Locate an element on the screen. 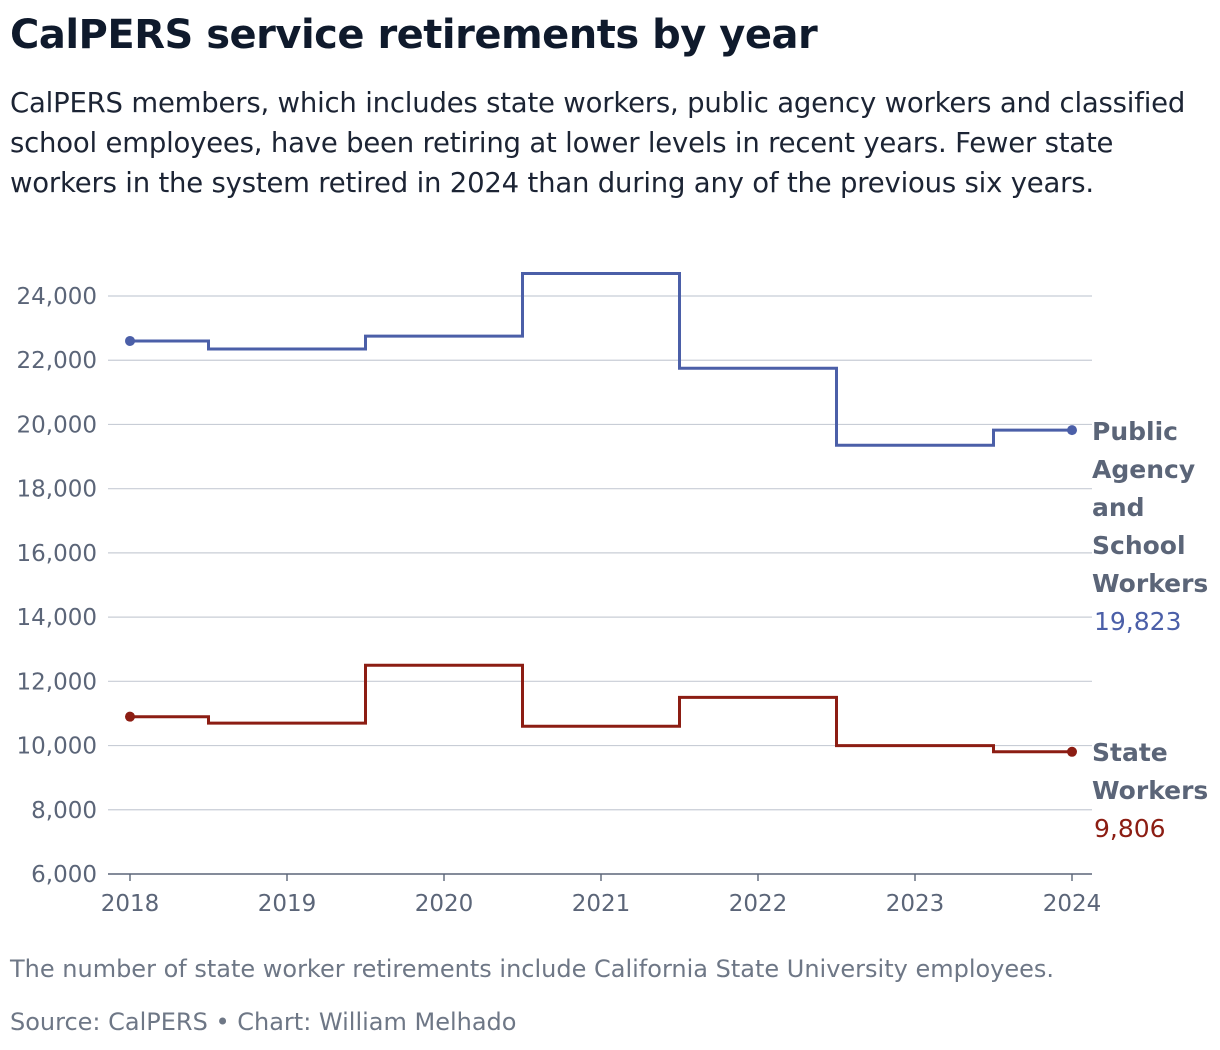  x-tick-label: 2023 is located at coordinates (915, 904).